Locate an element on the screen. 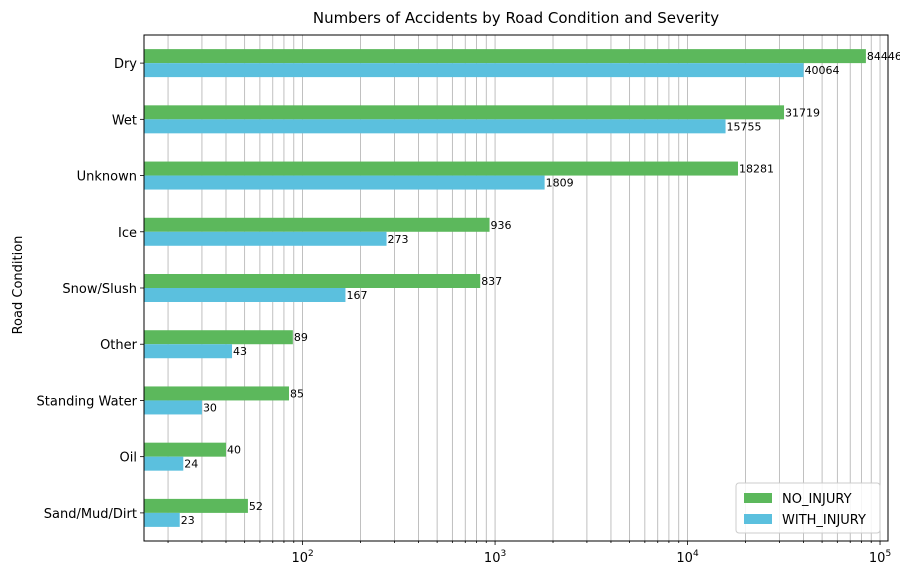 The image size is (900, 580). legend-label: WITH_INJURY is located at coordinates (824, 520).